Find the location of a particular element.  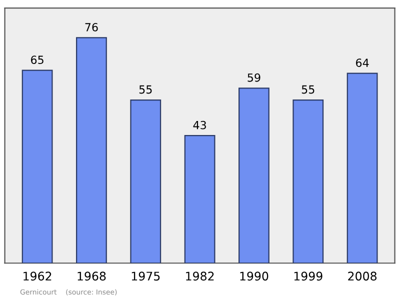

x-tick-label: 1982 is located at coordinates (200, 276).